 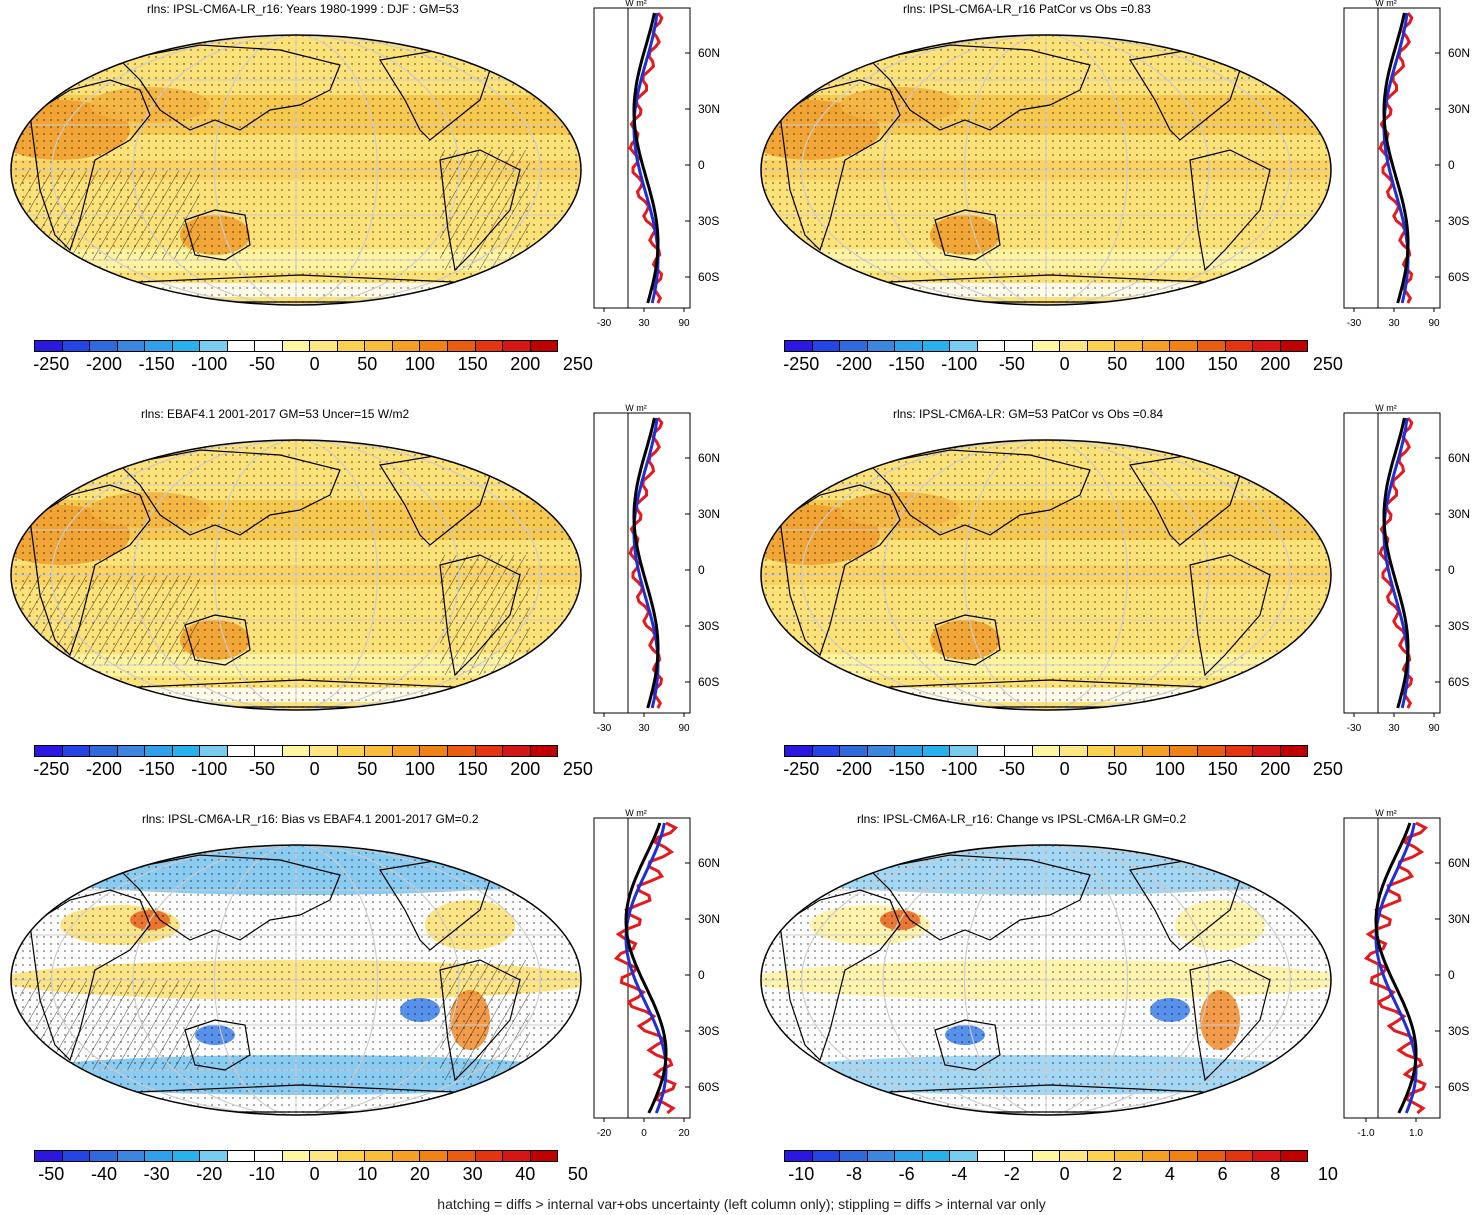 What do you see at coordinates (1354, 728) in the screenshot?
I see `profile-xtick-label: -30` at bounding box center [1354, 728].